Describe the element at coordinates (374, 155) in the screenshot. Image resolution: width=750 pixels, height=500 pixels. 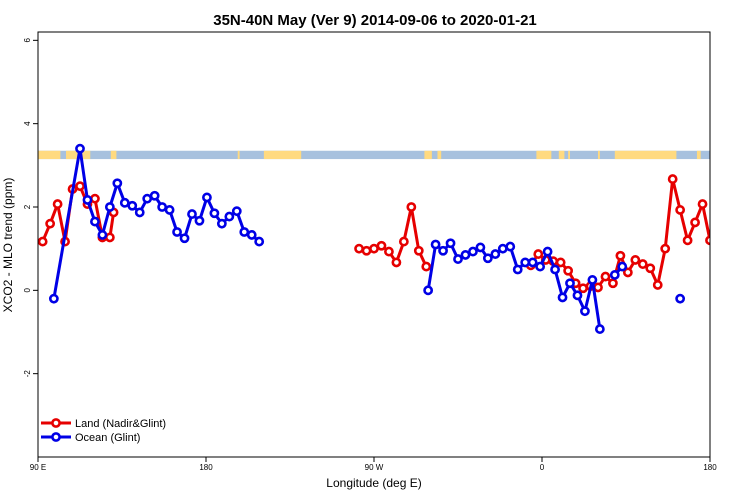
I see `land-ocean-band` at that location.